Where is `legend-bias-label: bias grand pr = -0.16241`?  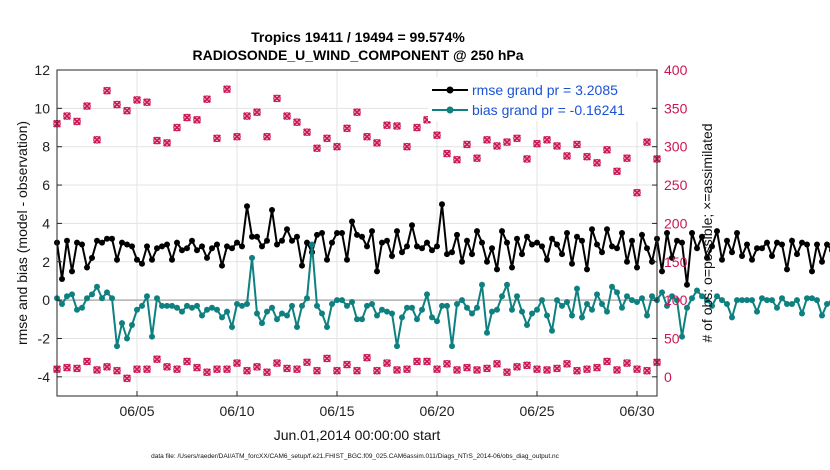 legend-bias-label: bias grand pr = -0.16241 is located at coordinates (548, 110).